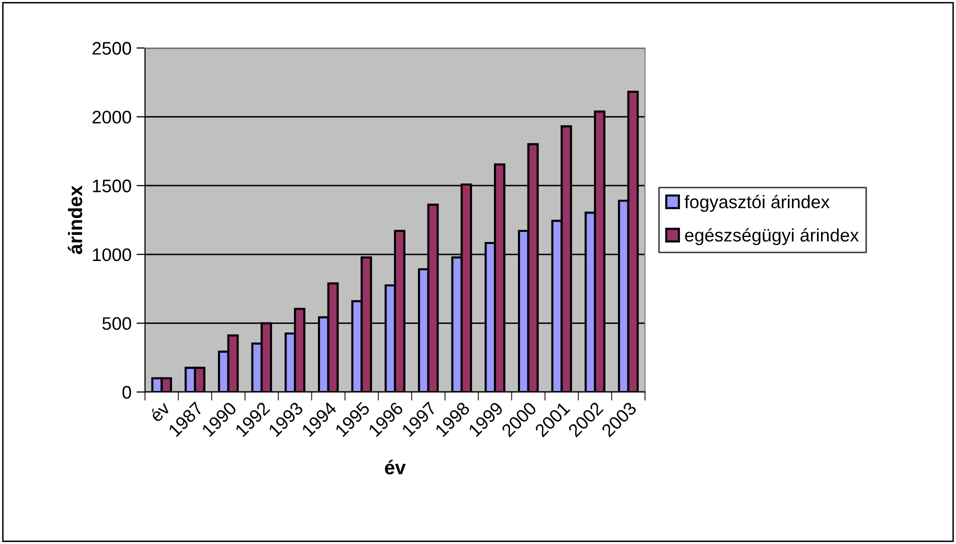  Describe the element at coordinates (112, 255) in the screenshot. I see `y-tick-label: 1000` at that location.